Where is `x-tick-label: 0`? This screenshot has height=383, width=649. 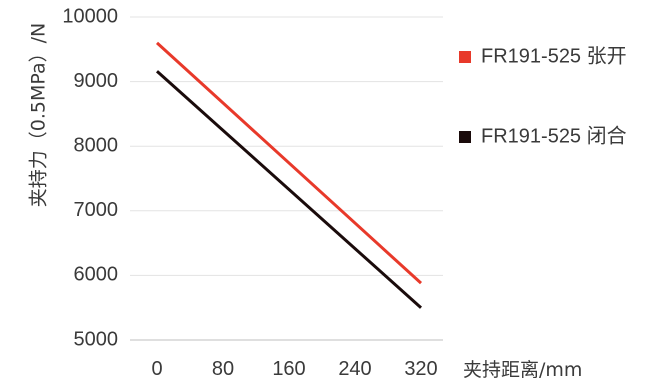 x-tick-label: 0 is located at coordinates (156, 369).